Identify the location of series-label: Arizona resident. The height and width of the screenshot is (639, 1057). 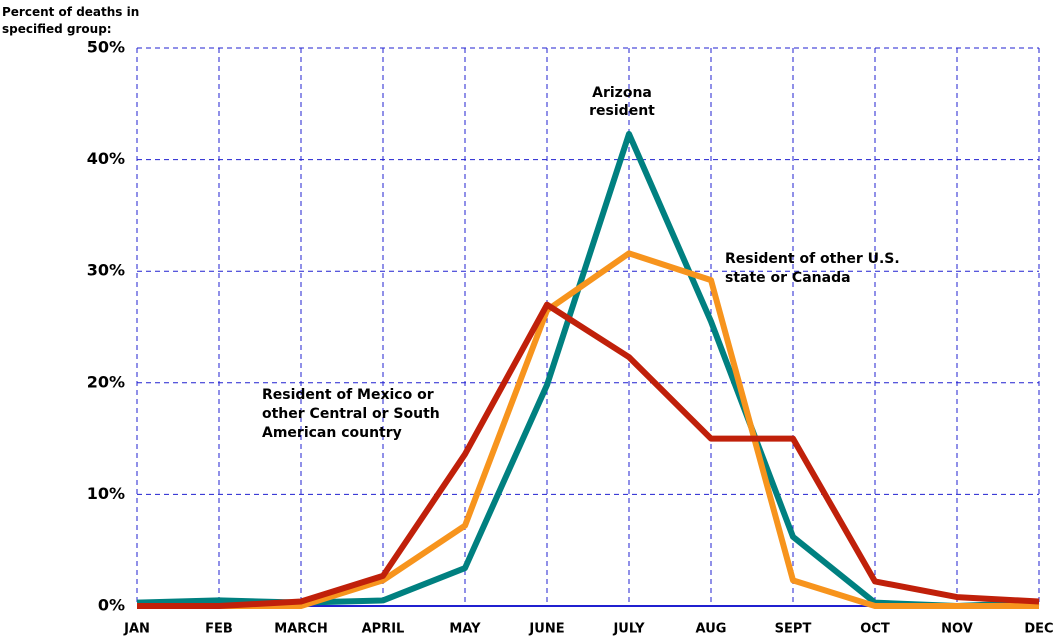
(622, 102).